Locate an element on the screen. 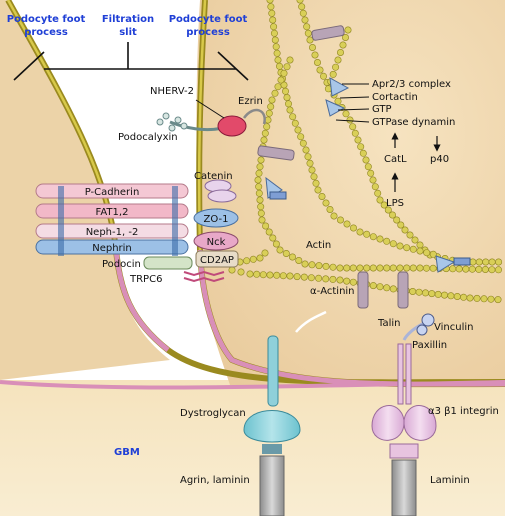  podocin-shape is located at coordinates (168, 263).